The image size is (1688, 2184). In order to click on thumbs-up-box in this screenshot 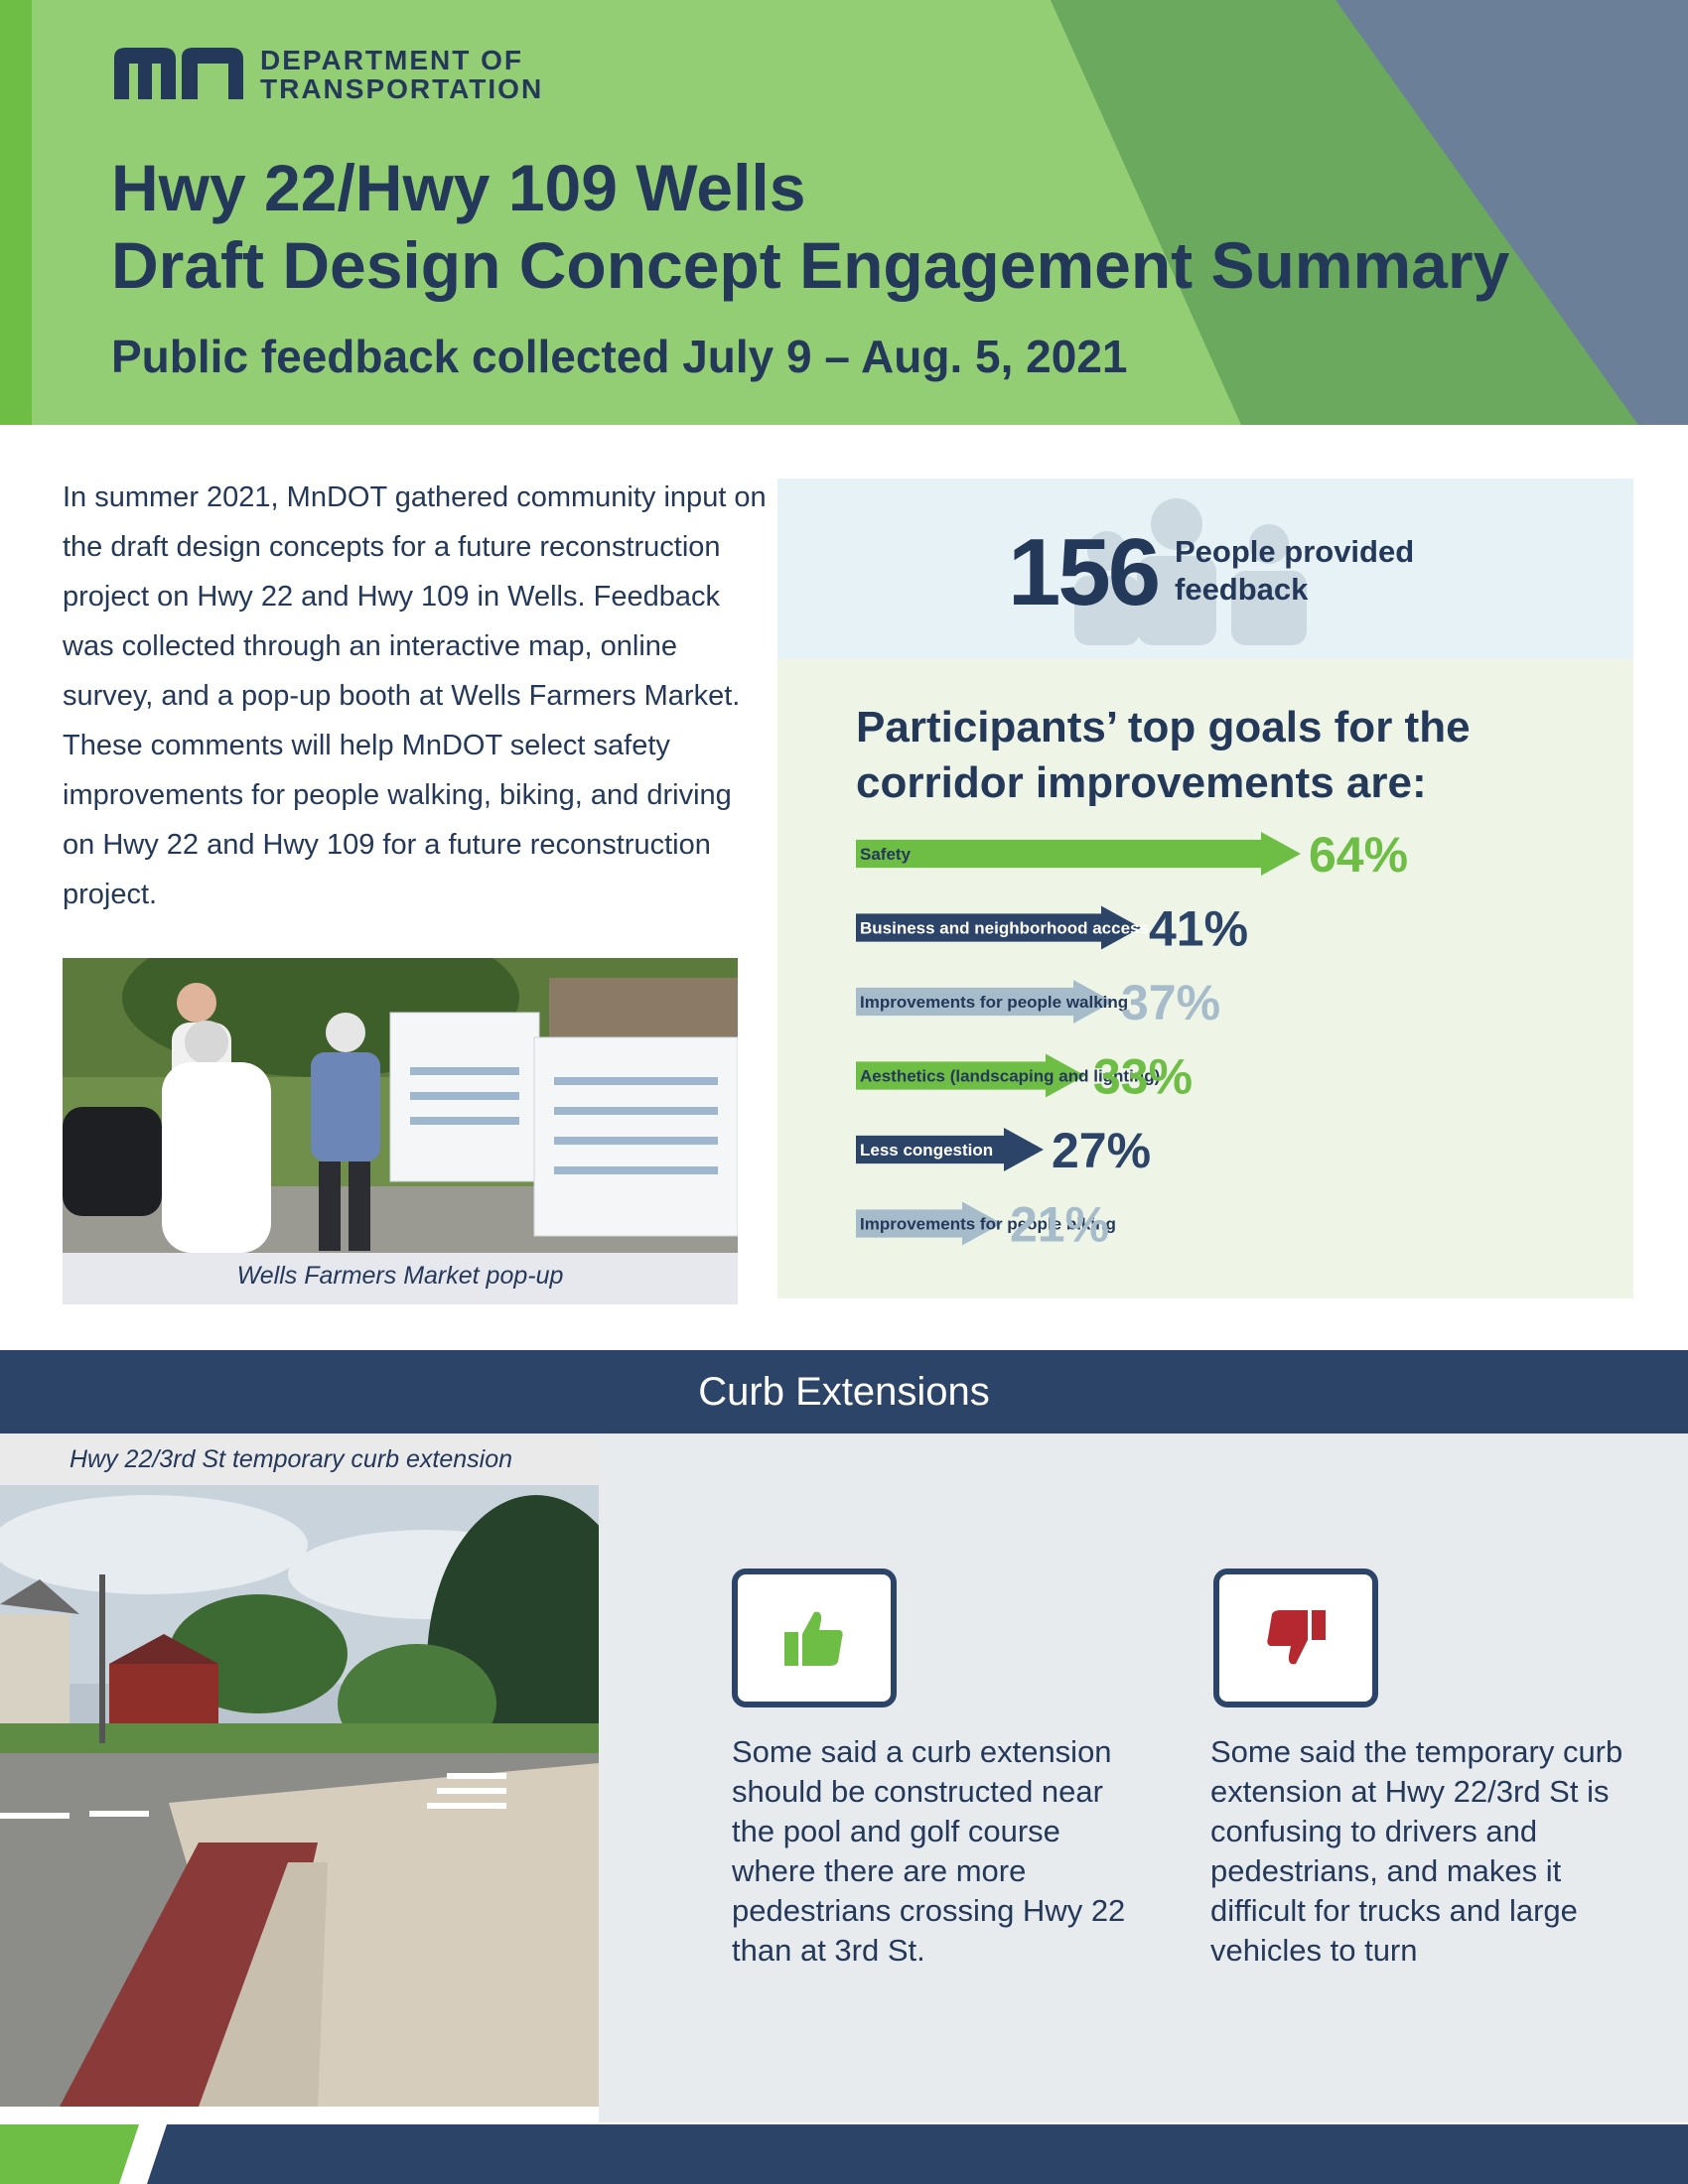, I will do `click(814, 1638)`.